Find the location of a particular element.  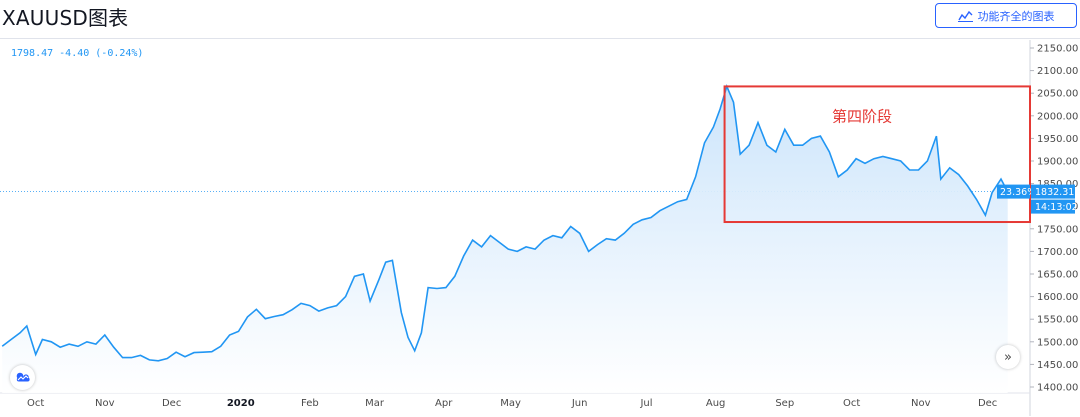

tradingview-logo-button is located at coordinates (22, 377).